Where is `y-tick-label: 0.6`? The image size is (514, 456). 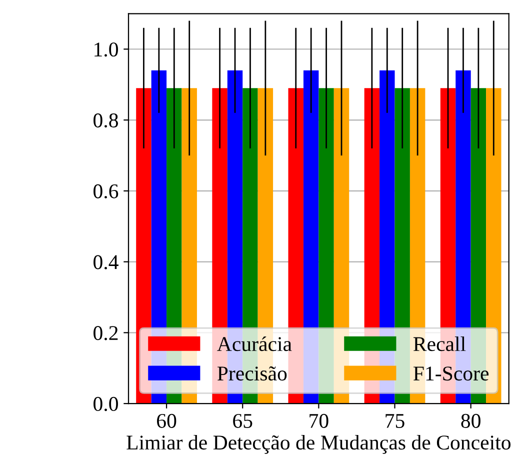 y-tick-label: 0.6 is located at coordinates (106, 191).